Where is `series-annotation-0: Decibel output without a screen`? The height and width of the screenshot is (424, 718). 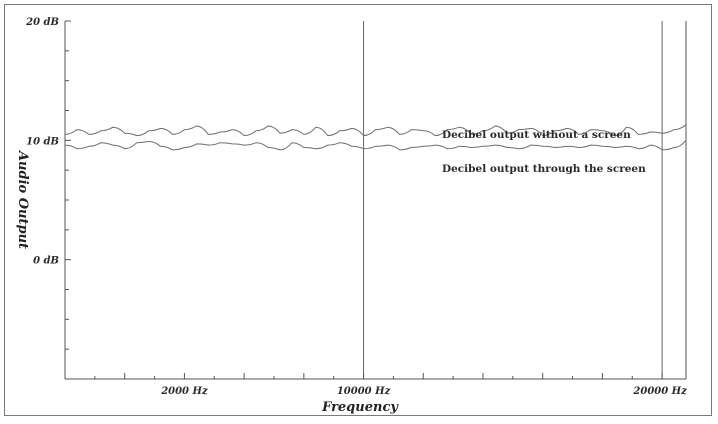 series-annotation-0: Decibel output without a screen is located at coordinates (536, 135).